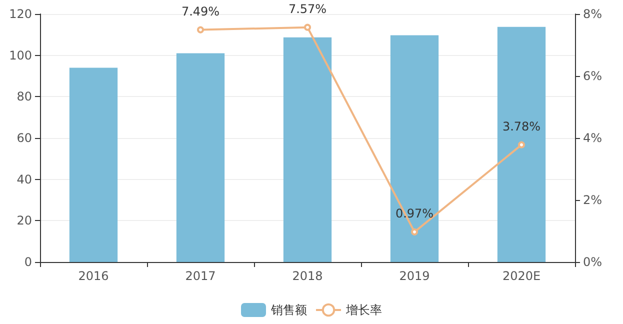 The height and width of the screenshot is (324, 623). I want to click on y-tick-label: 0, so click(28, 262).